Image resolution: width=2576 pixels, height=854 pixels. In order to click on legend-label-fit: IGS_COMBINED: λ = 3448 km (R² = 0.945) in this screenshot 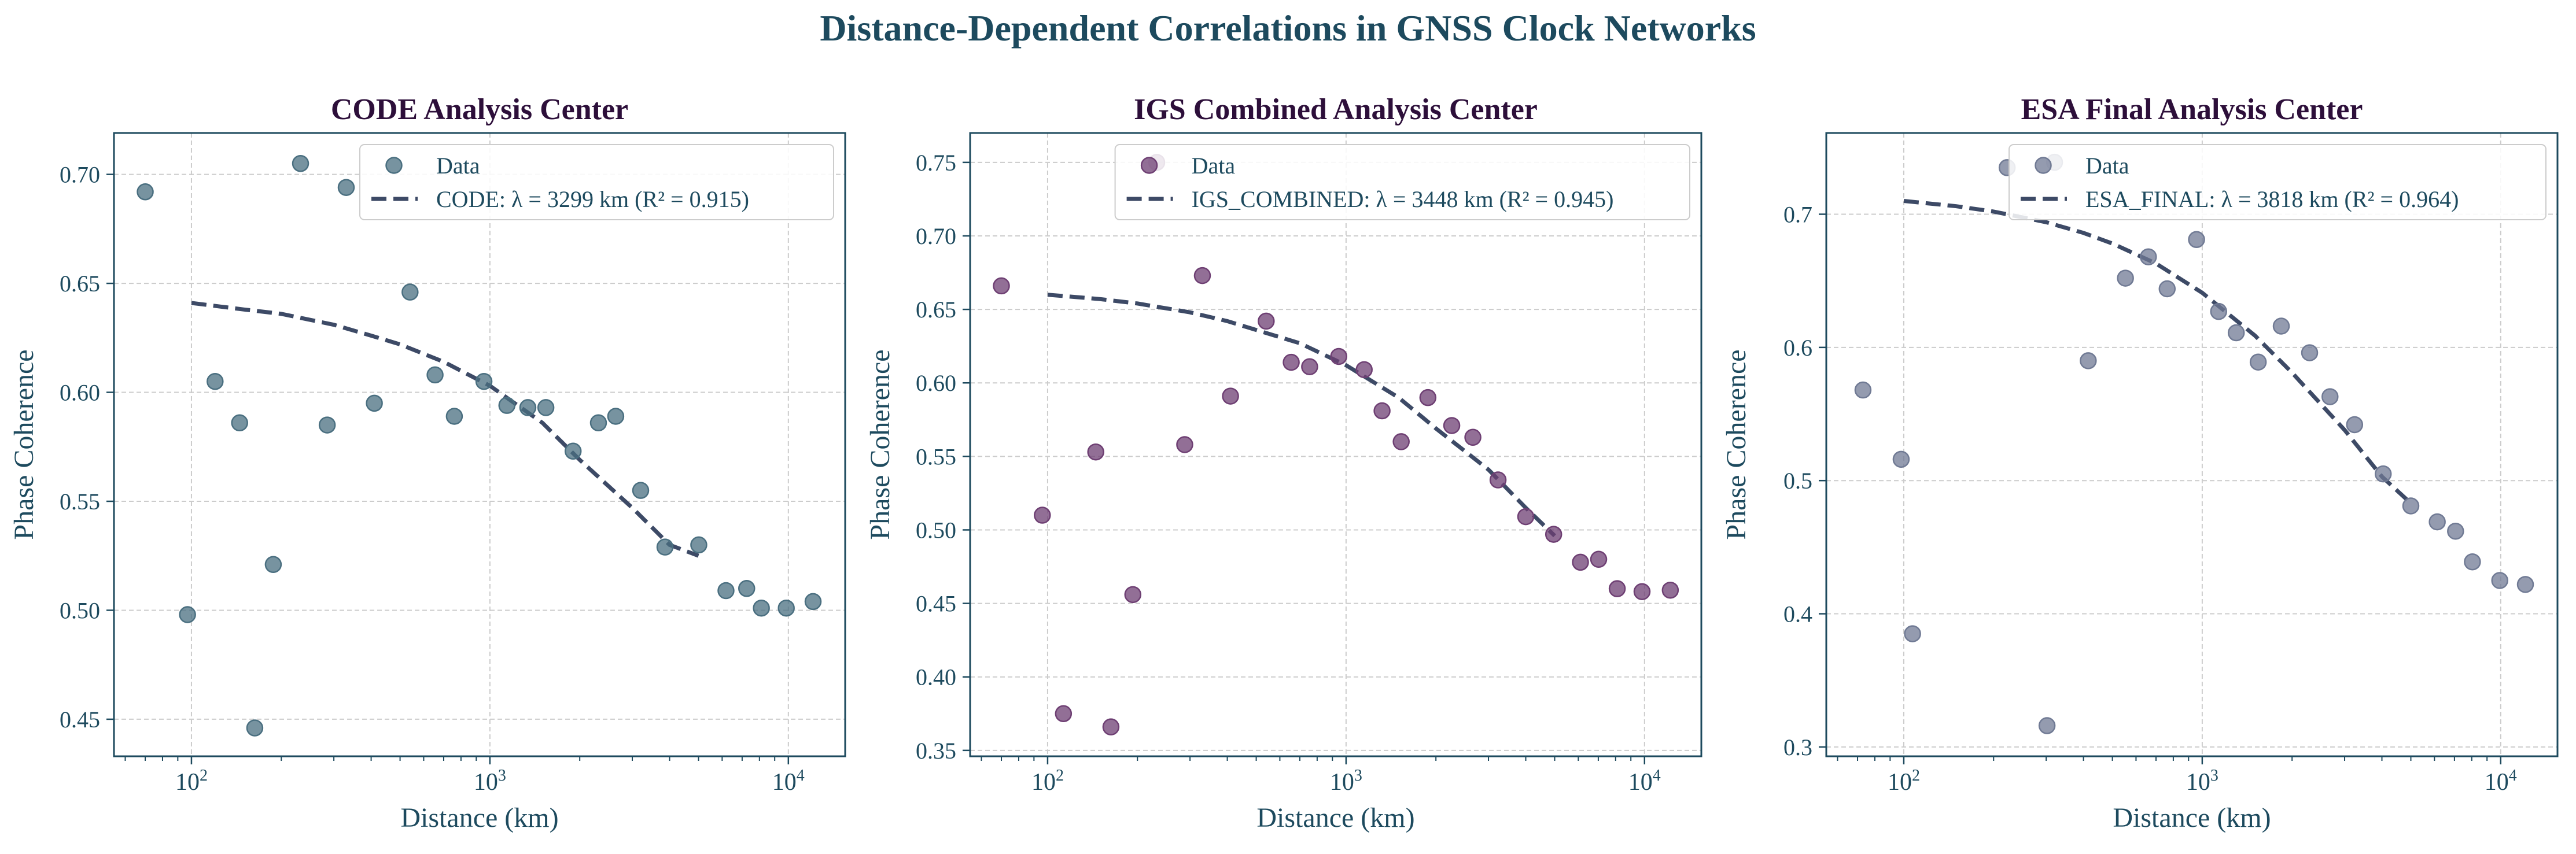, I will do `click(1403, 199)`.